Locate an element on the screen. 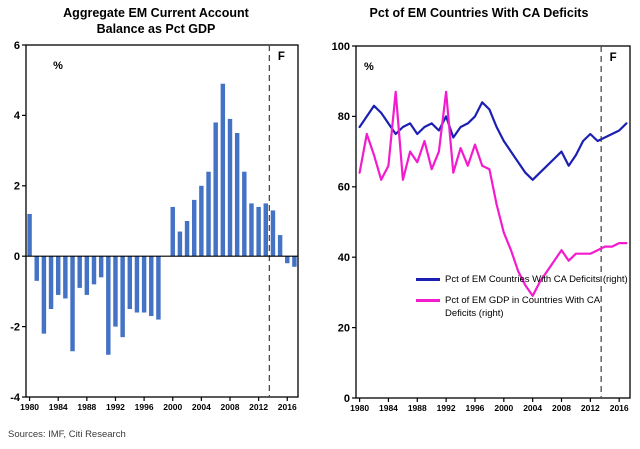 This screenshot has height=449, width=640. svg-text: 20 is located at coordinates (344, 328).